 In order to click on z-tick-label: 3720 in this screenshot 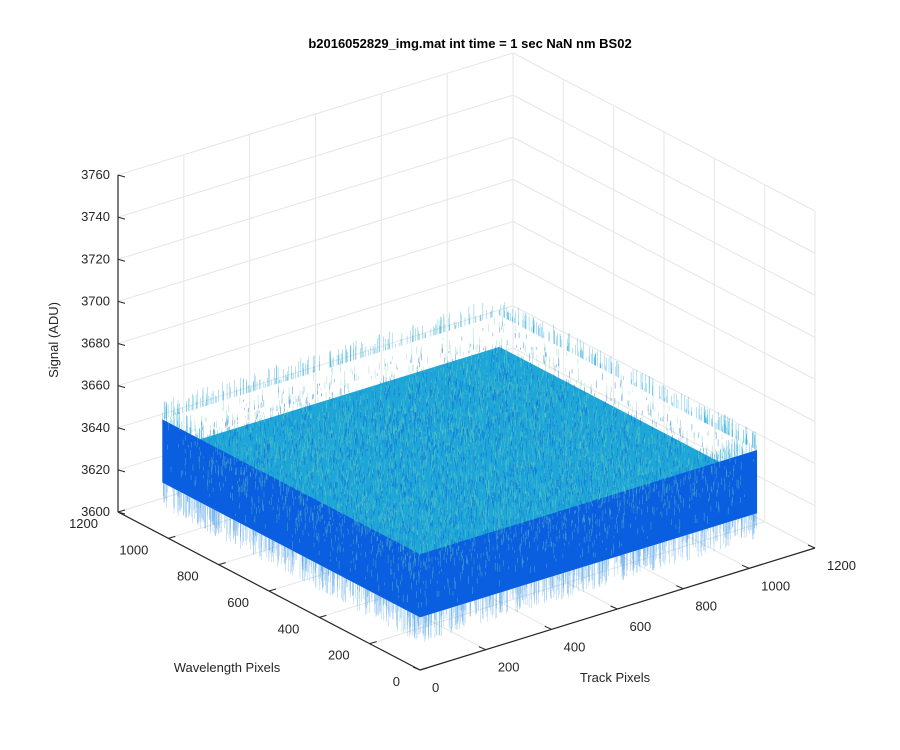, I will do `click(95, 258)`.